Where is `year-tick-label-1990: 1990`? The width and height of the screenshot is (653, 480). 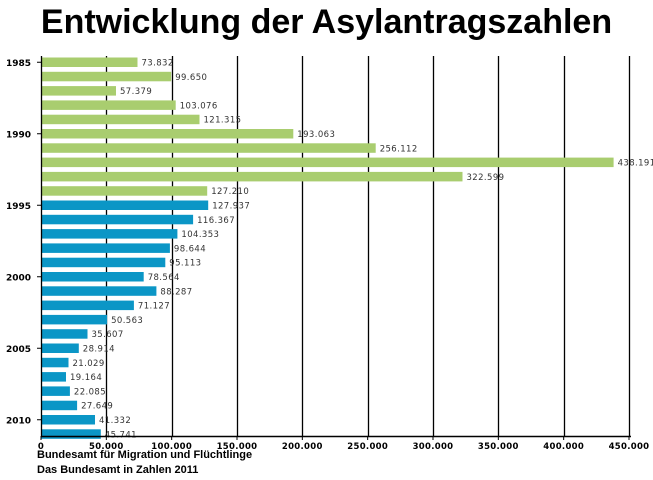 year-tick-label-1990: 1990 is located at coordinates (18, 135).